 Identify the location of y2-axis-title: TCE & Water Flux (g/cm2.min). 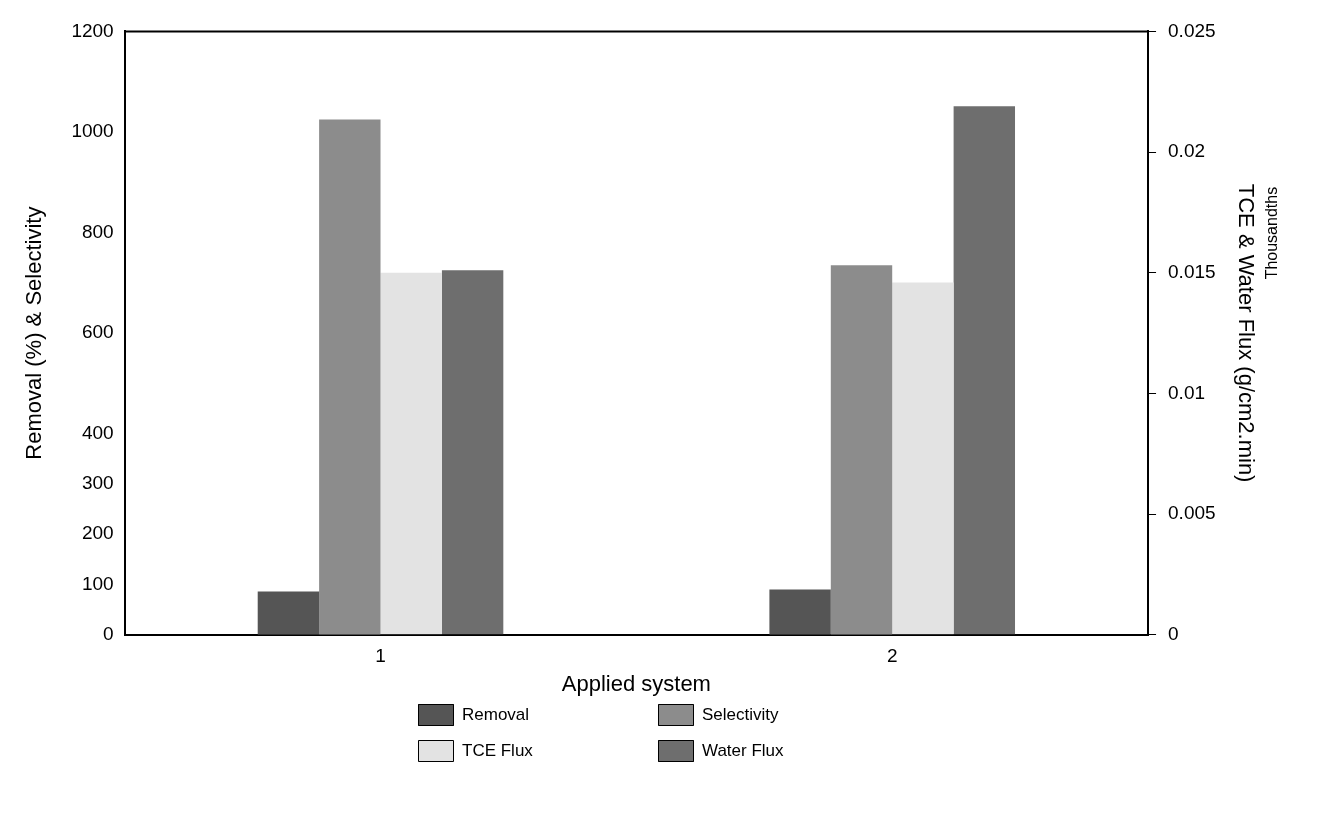
(1246, 333).